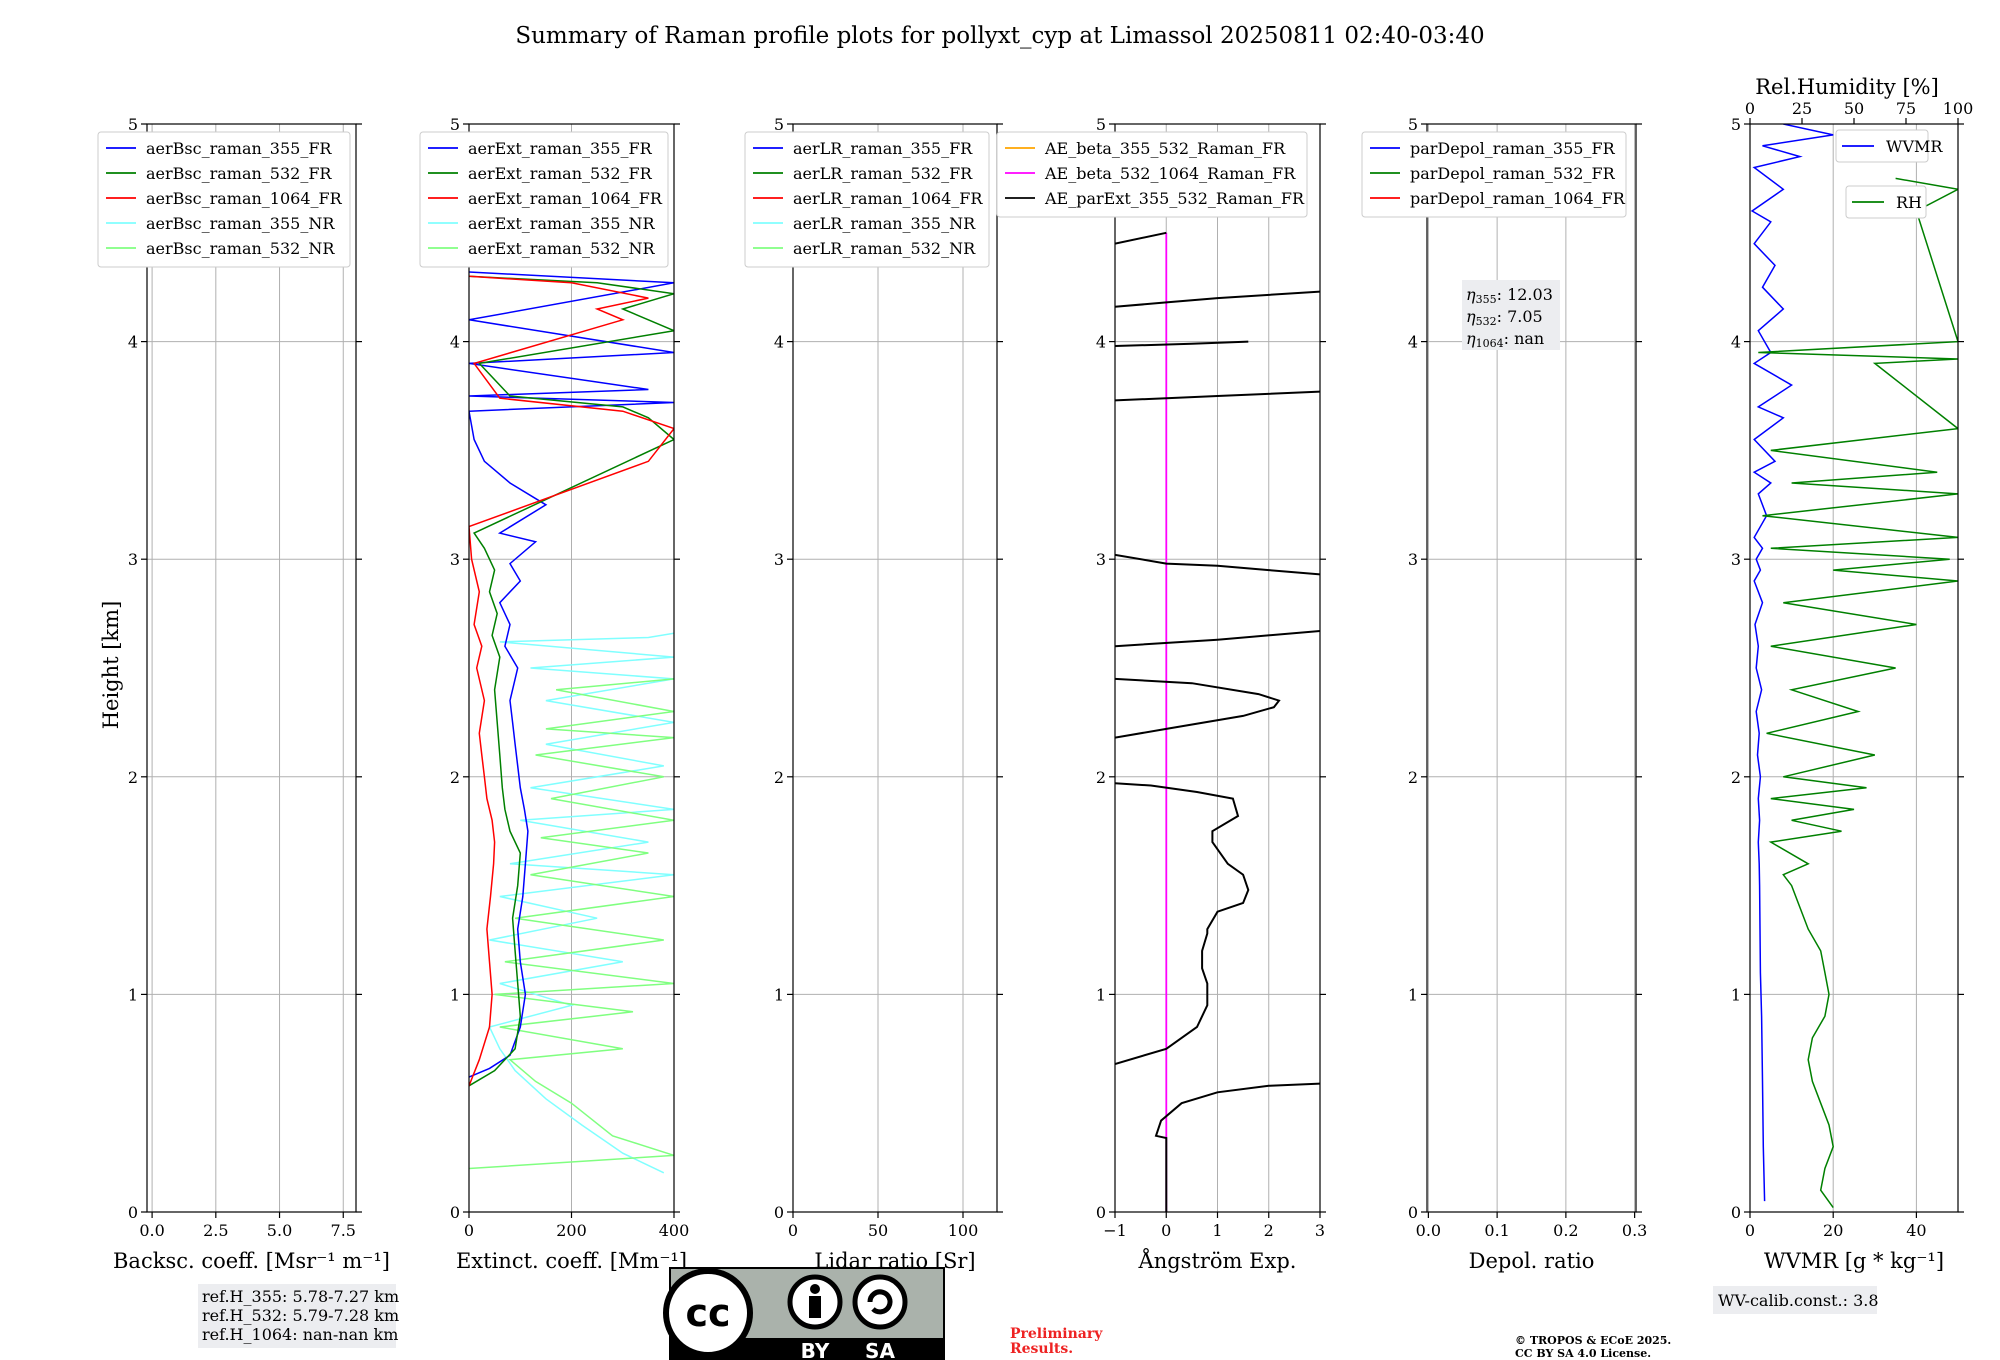  I want to click on xtick-label: 2, so click(1269, 1230).